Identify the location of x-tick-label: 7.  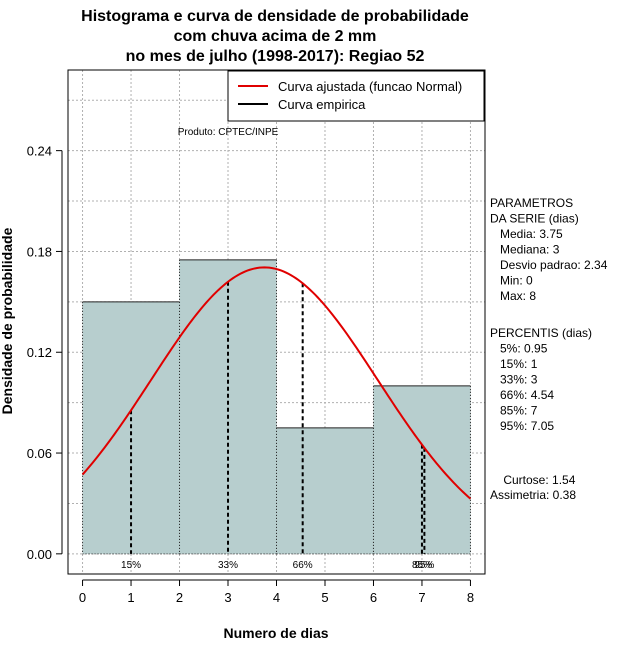
(421, 597).